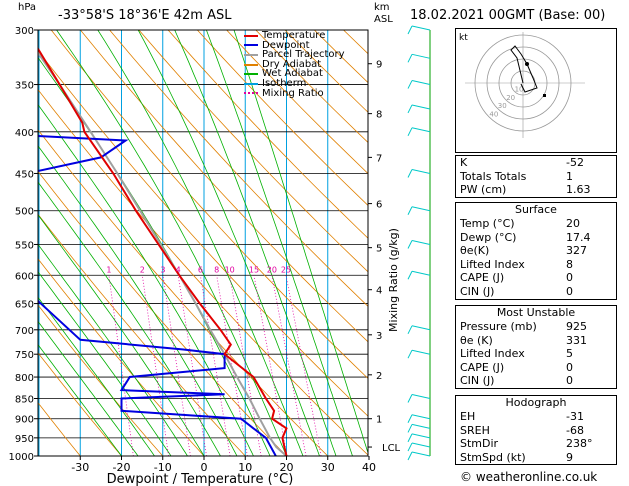  I want to click on legend-label: Dry Adiabat, so click(292, 64).